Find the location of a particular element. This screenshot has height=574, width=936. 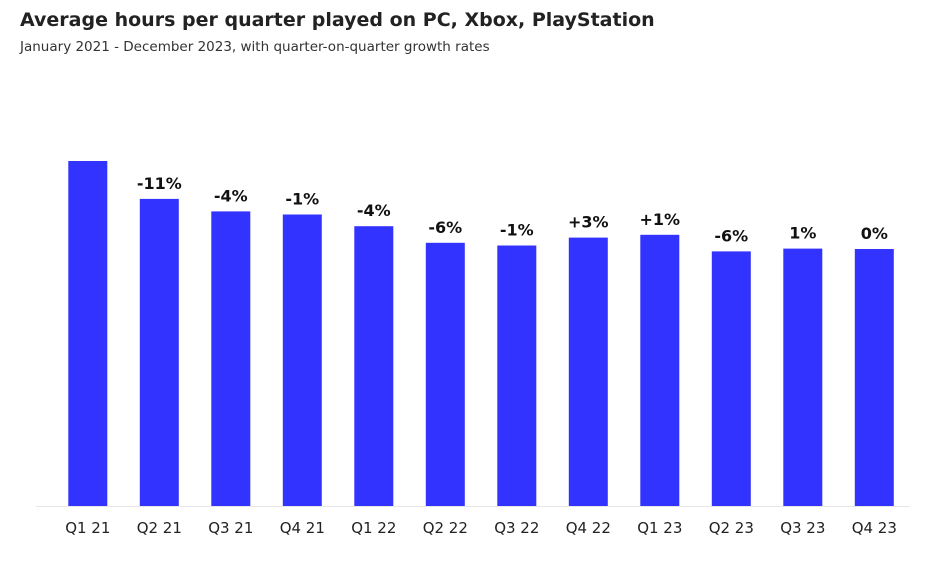

x-tick-label-q3-23: Q3 23 is located at coordinates (802, 528).